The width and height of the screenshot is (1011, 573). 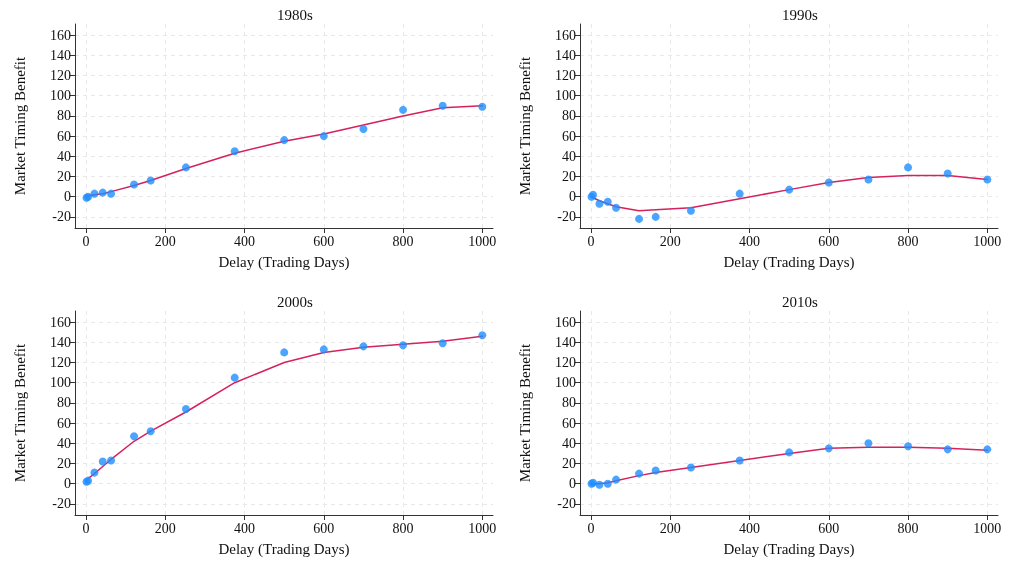 I want to click on chart-title: 2010s, so click(x=800, y=301).